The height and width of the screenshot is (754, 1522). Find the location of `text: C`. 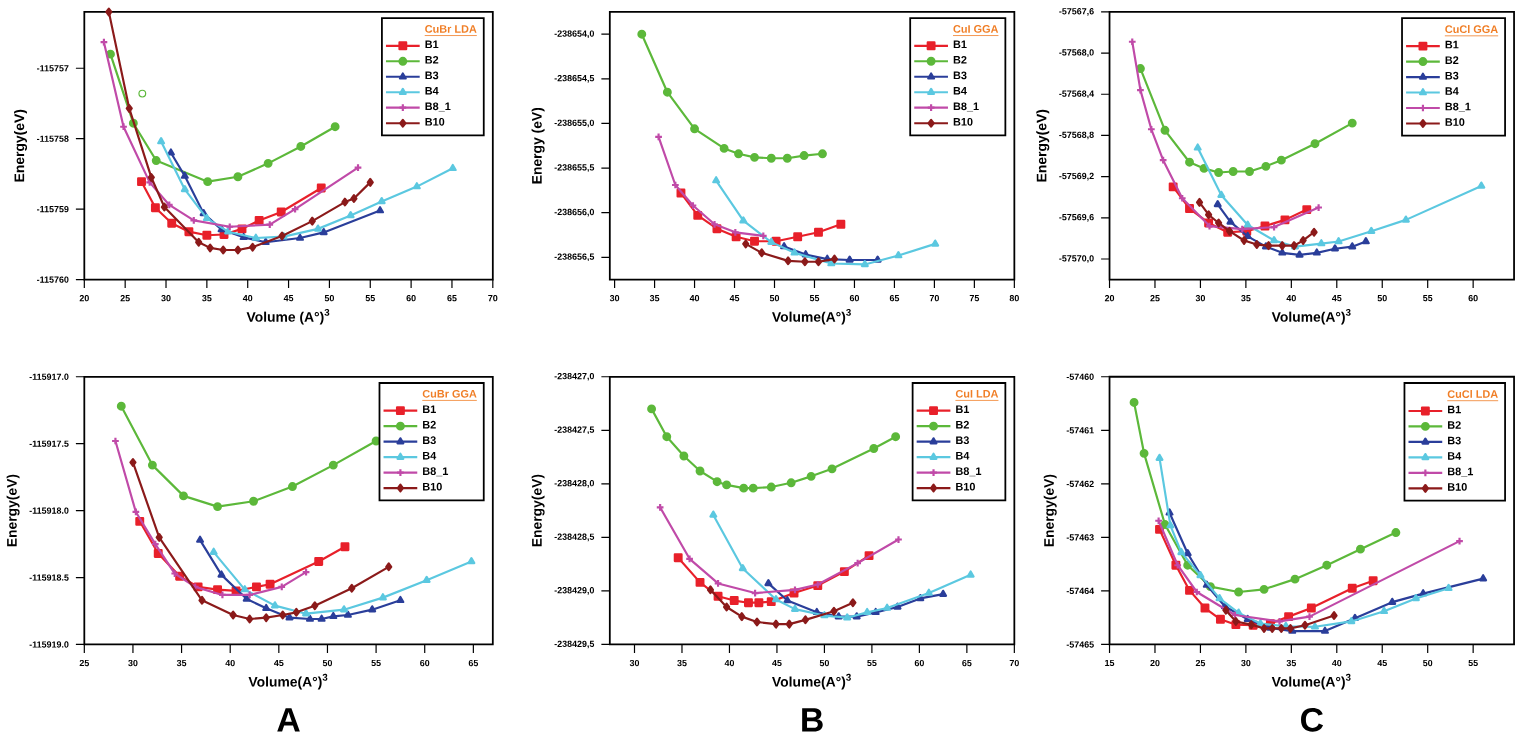

text: C is located at coordinates (1312, 720).